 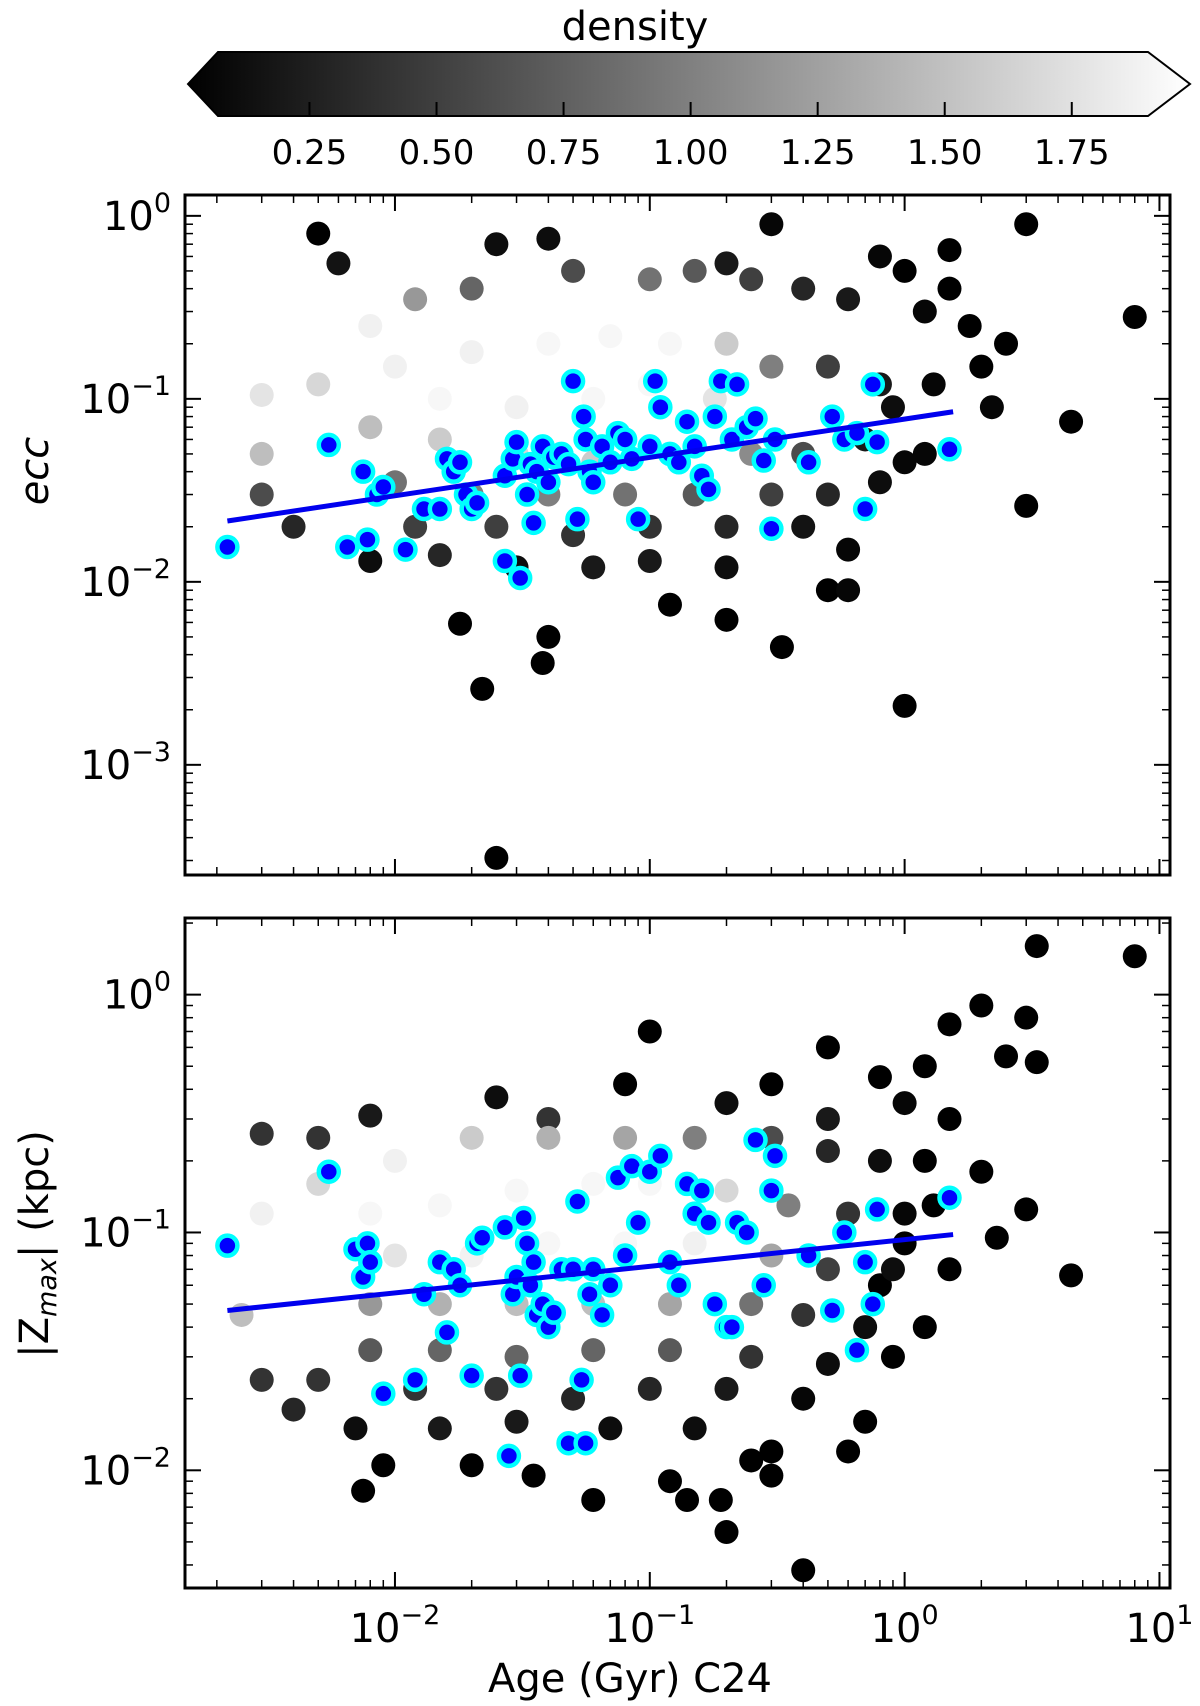 I want to click on y-tick-label: 10⁻², so click(x=125, y=1468).